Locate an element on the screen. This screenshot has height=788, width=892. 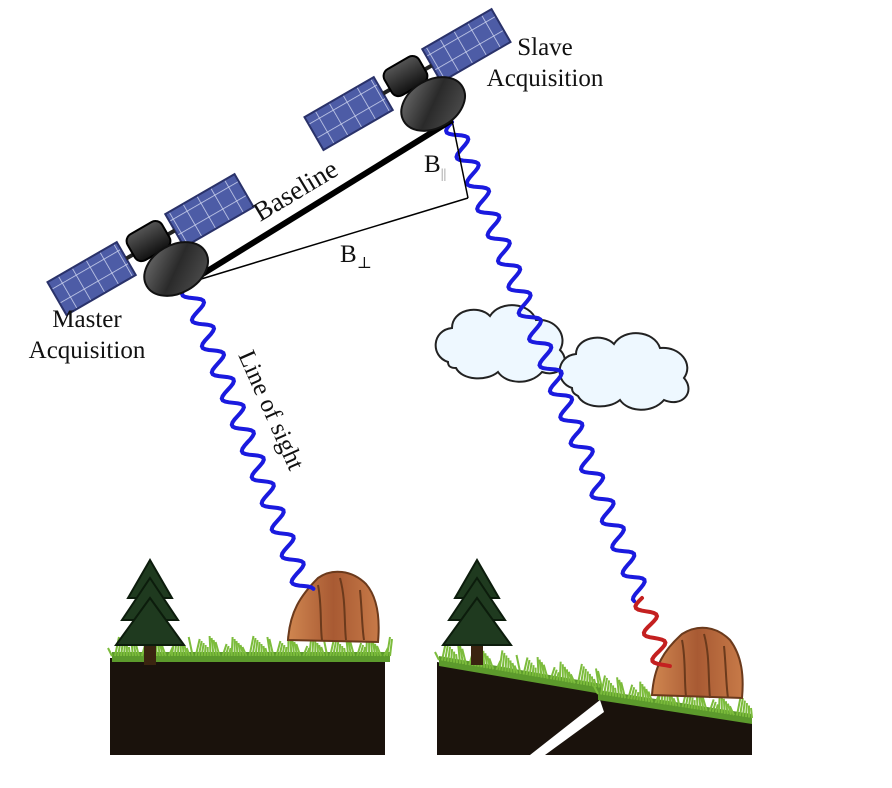
b-parallel-symbol: B is located at coordinates (432, 164).